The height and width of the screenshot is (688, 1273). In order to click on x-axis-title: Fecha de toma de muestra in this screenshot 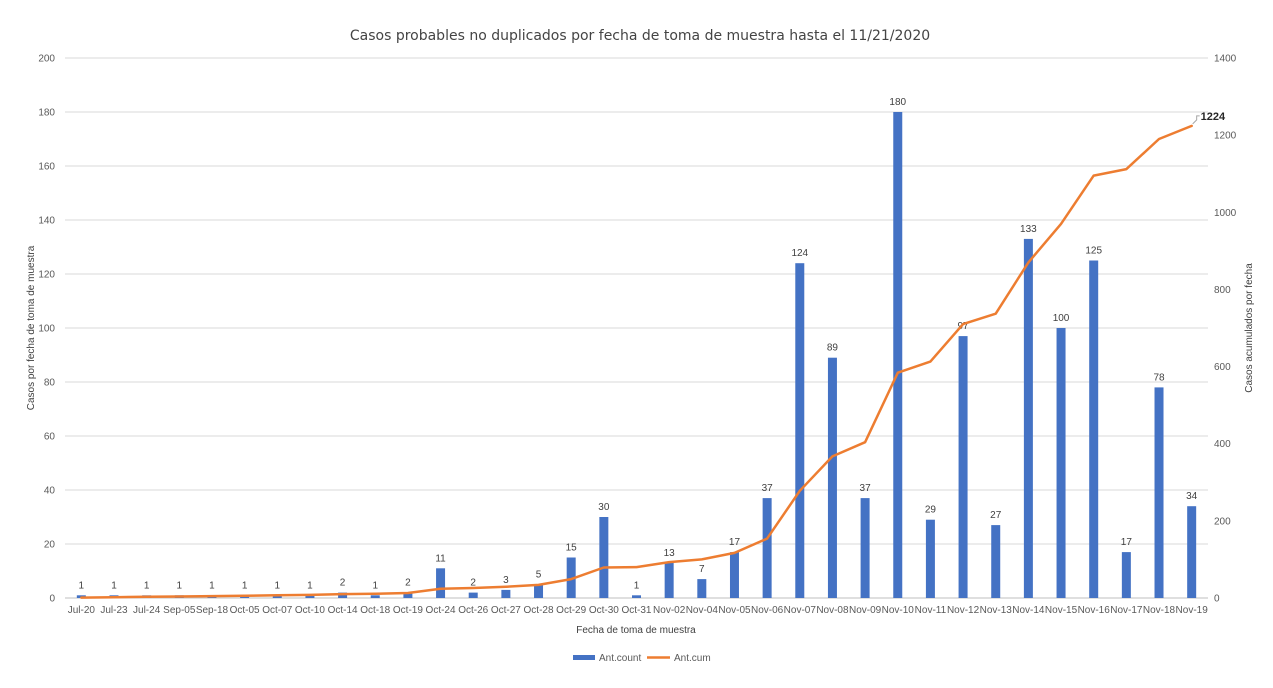, I will do `click(636, 630)`.